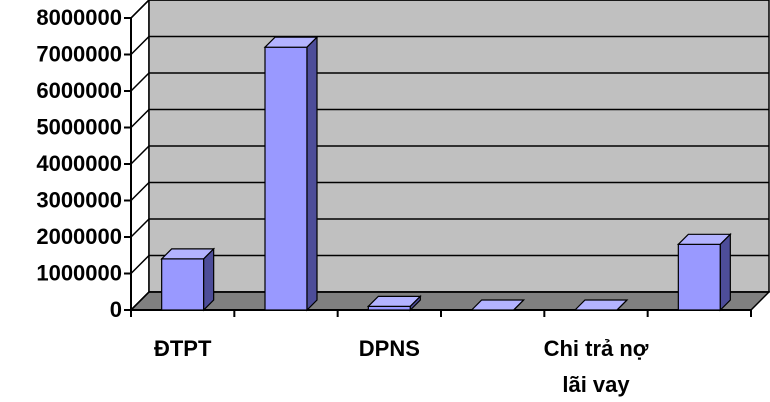  Describe the element at coordinates (79, 200) in the screenshot. I see `y-tick-label: 3000000` at that location.